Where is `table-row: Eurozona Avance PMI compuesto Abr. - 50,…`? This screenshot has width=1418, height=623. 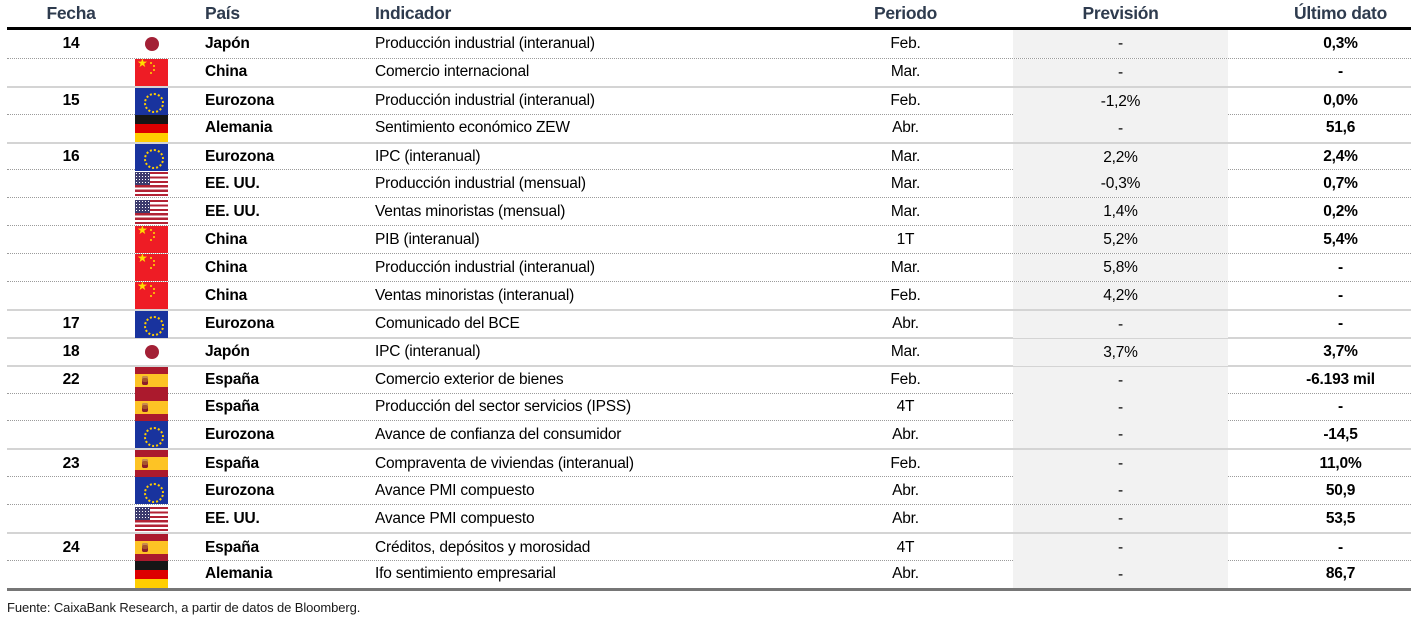
table-row: Eurozona Avance PMI compuesto Abr. - 50,… is located at coordinates (709, 490).